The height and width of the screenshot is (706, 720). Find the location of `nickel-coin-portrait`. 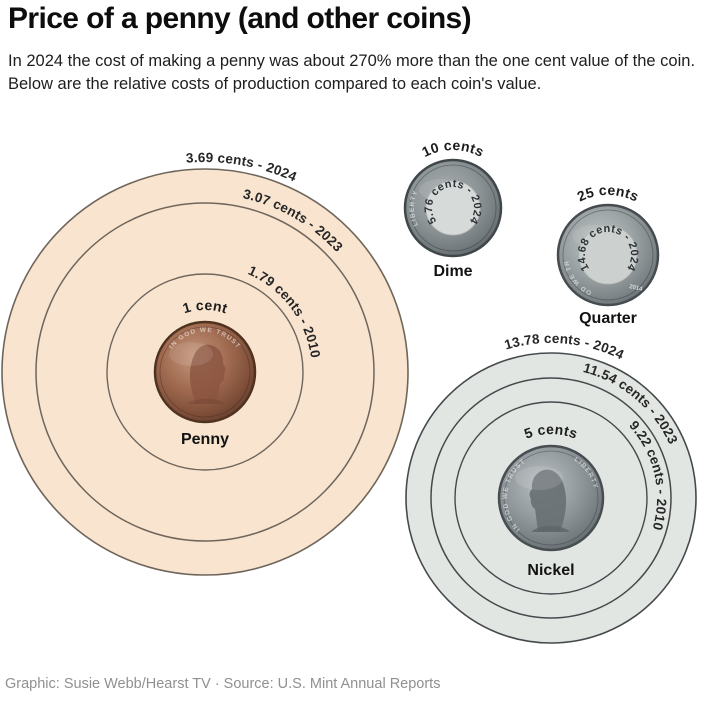

nickel-coin-portrait is located at coordinates (548, 500).